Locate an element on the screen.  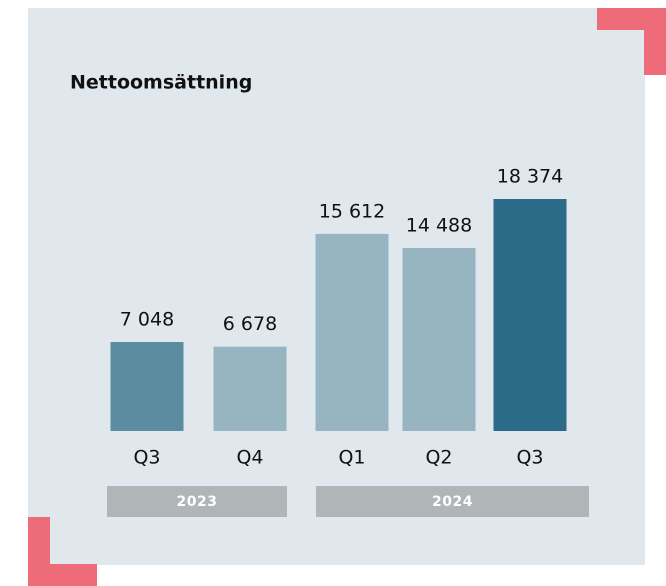
value-label: 18 374 is located at coordinates (530, 177).